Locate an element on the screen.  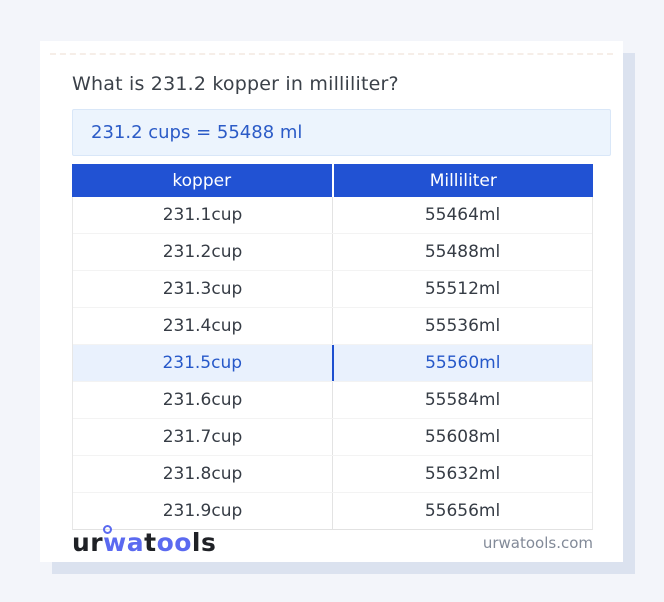
table-header-row: kopper Milliliter is located at coordinates (332, 180).